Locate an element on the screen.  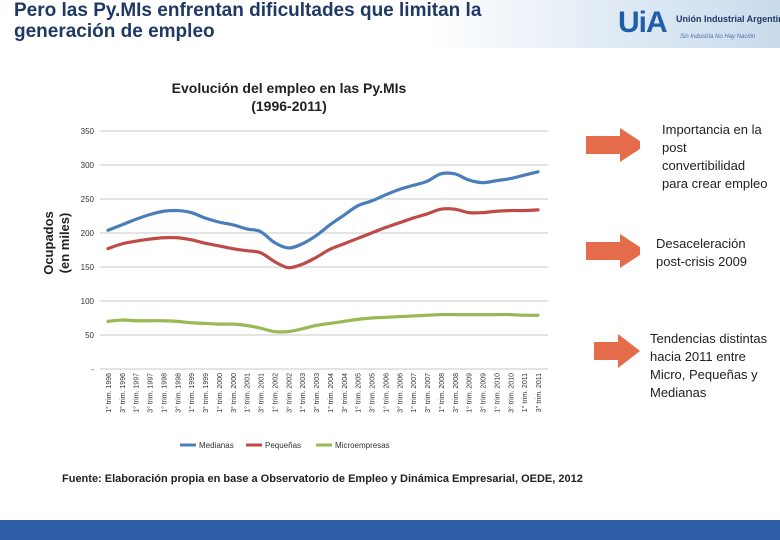
x-tick-label: 3° trim. 2005 is located at coordinates (373, 393).